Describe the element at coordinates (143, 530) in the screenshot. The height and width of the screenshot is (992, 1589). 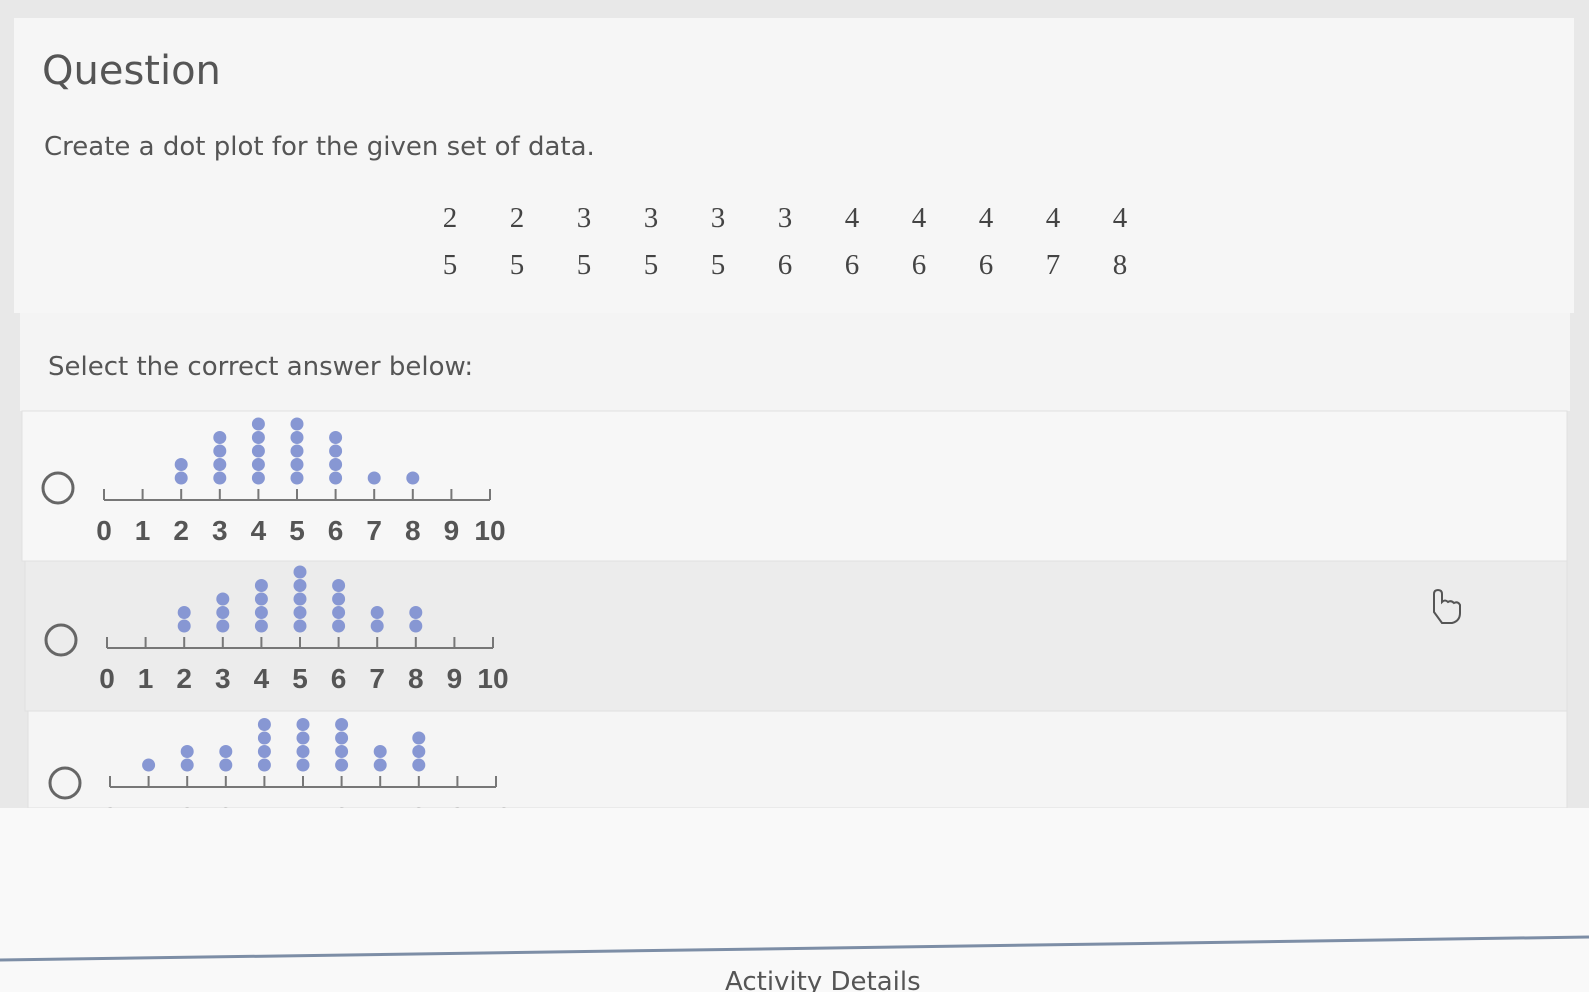
I see `tick-label: 1` at that location.